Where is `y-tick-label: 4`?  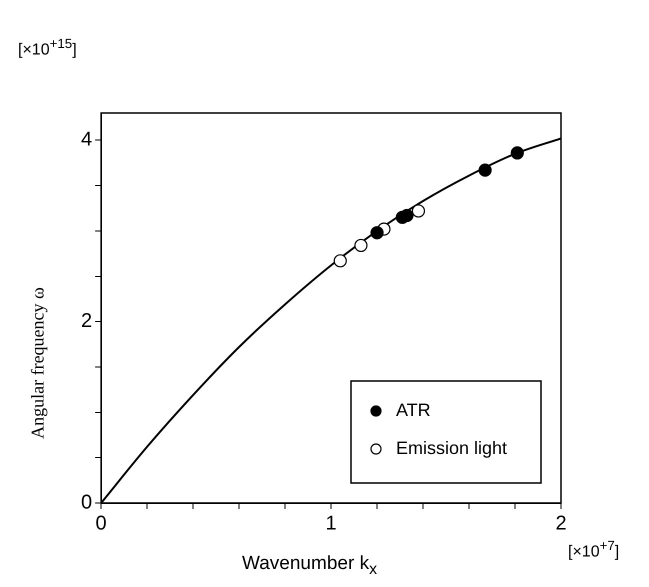
y-tick-label: 4 is located at coordinates (86, 139).